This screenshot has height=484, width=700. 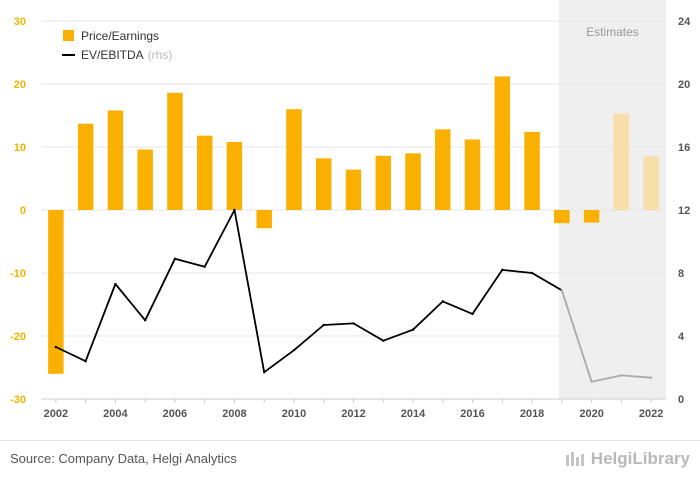 I want to click on bar-2005, so click(x=145, y=179).